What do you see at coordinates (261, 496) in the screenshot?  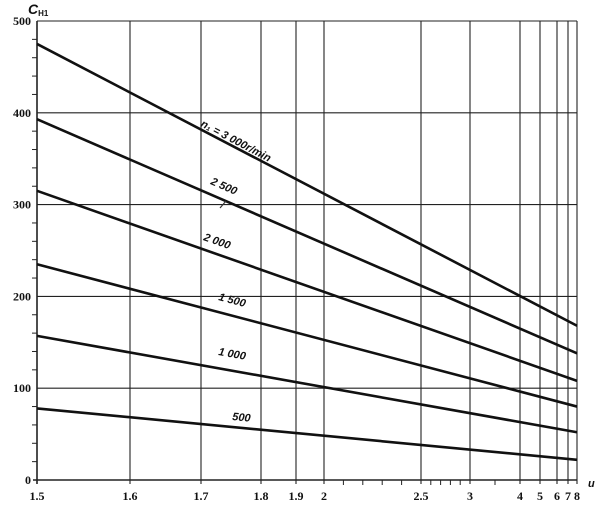 I see `x-tick-label: 1.8` at bounding box center [261, 496].